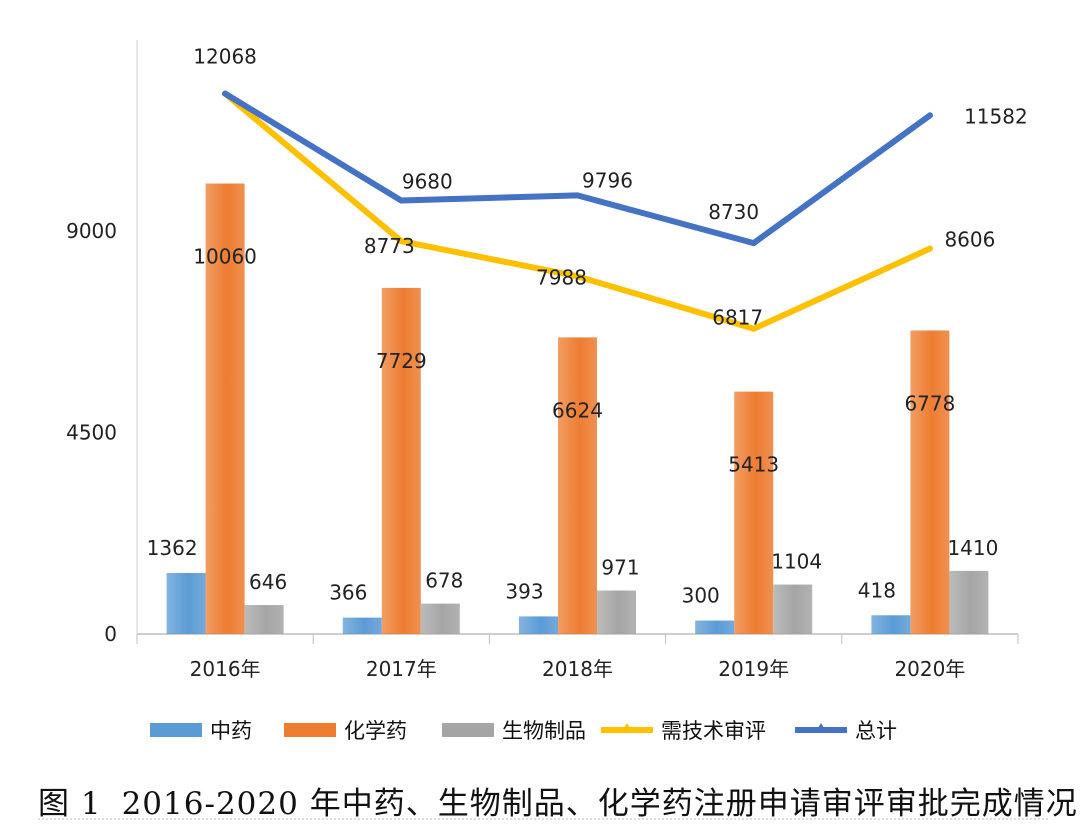  Describe the element at coordinates (561, 277) in the screenshot. I see `line-data-label: 7988` at that location.